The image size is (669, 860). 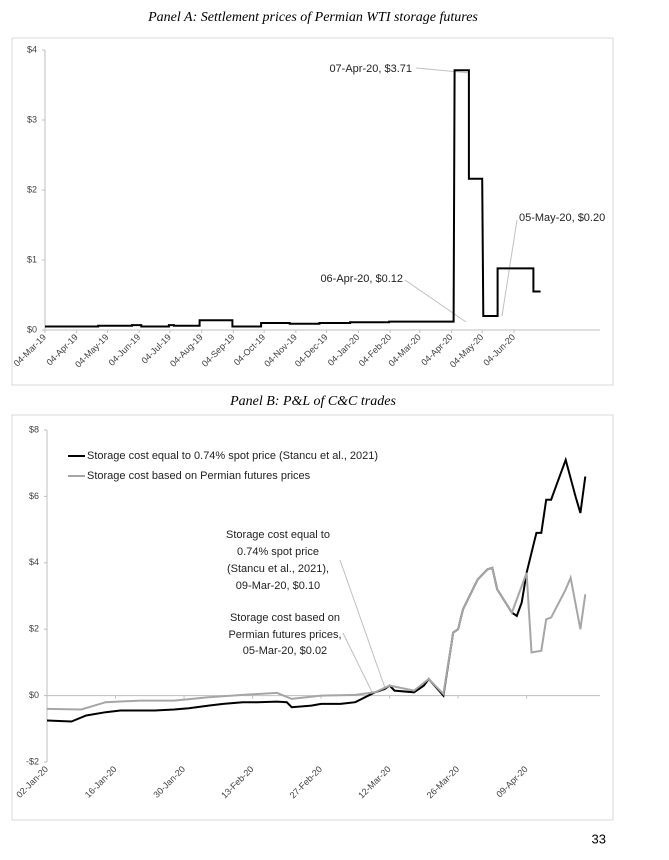 What do you see at coordinates (443, 782) in the screenshot?
I see `x-tick-label: 26-Mar-20` at bounding box center [443, 782].